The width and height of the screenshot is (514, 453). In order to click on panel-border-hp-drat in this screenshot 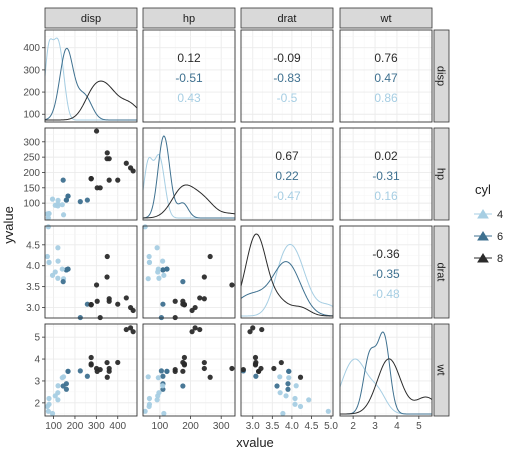, I will do `click(287, 174)`.